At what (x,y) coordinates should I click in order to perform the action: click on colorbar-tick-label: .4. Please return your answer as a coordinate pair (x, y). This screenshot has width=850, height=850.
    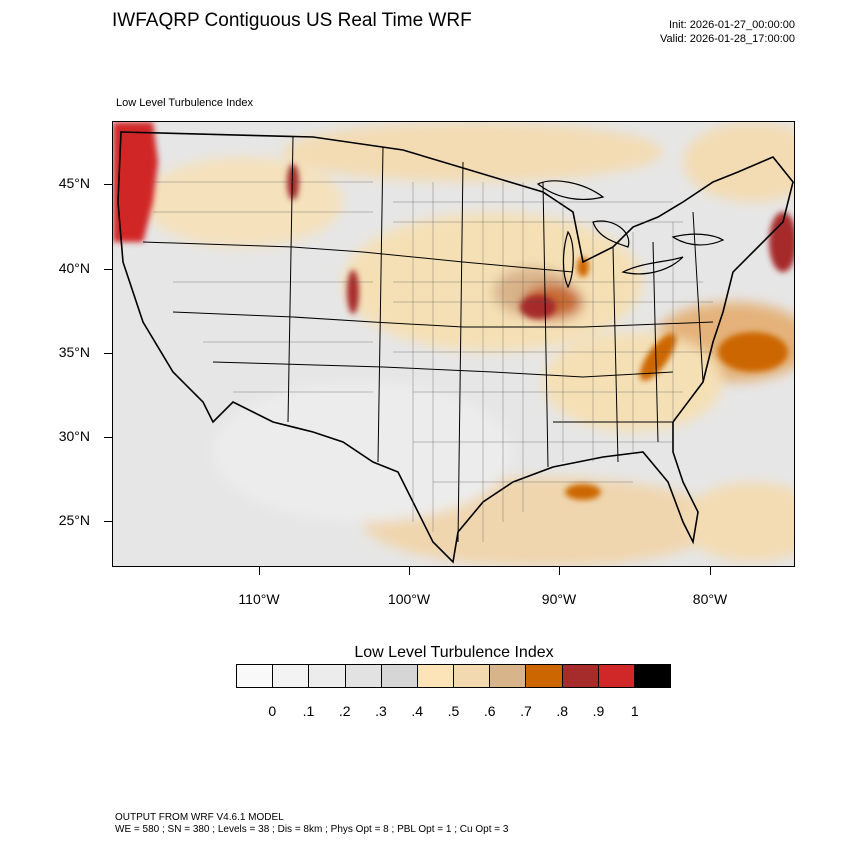
    Looking at the image, I should click on (417, 711).